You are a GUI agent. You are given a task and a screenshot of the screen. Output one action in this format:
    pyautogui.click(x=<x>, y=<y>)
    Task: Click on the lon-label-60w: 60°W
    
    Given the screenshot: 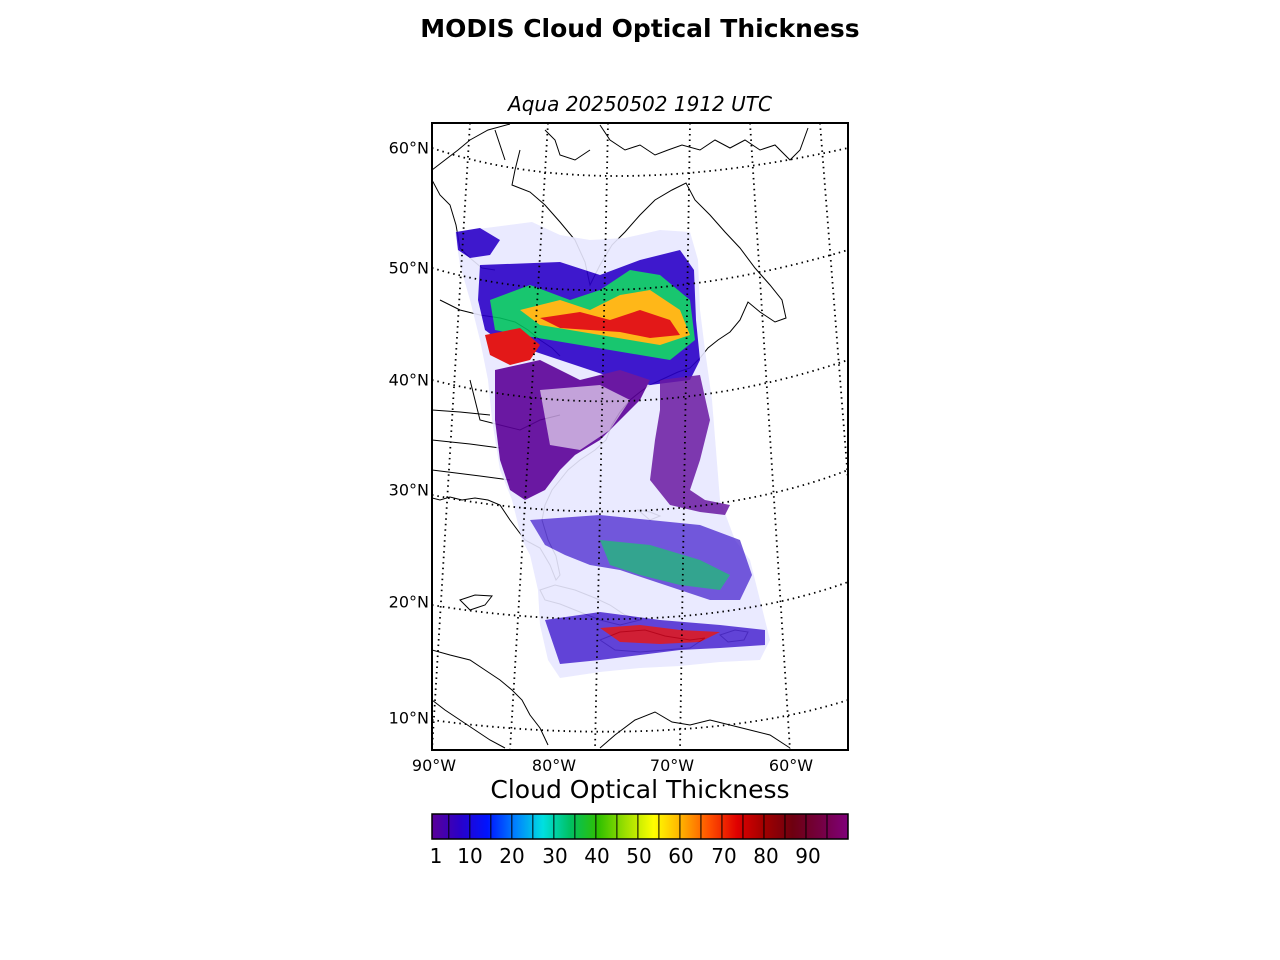 What is the action you would take?
    pyautogui.click(x=791, y=765)
    